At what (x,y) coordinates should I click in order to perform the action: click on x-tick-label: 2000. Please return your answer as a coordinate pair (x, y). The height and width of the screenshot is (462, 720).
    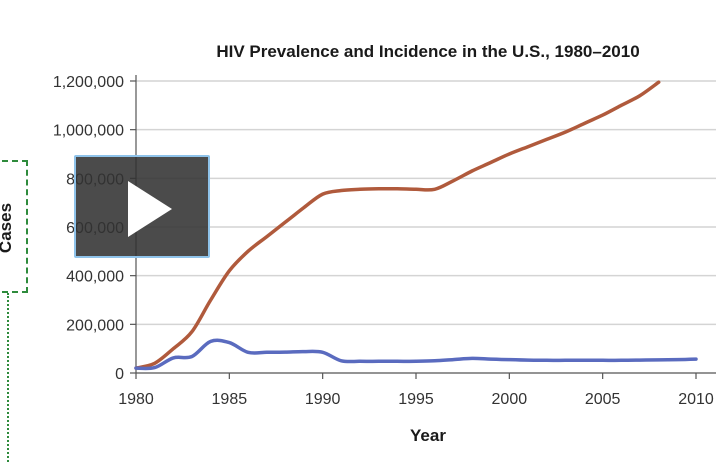
    Looking at the image, I should click on (510, 399).